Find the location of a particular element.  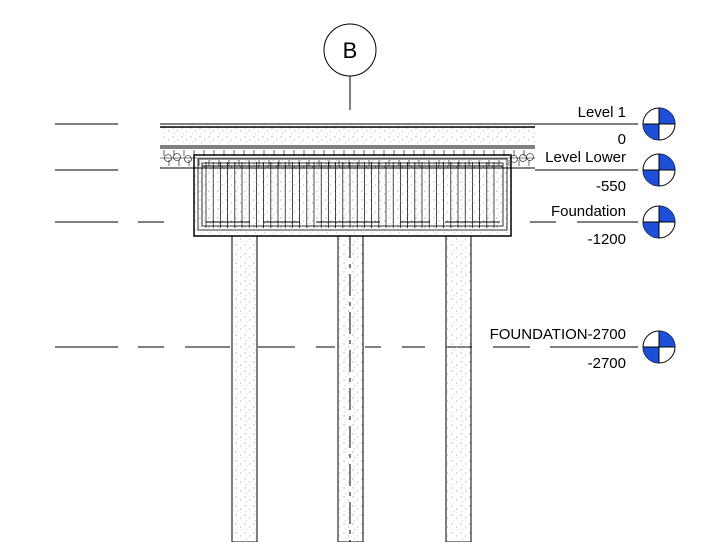

level-head-foundation: Foundation -1200 is located at coordinates (613, 225).